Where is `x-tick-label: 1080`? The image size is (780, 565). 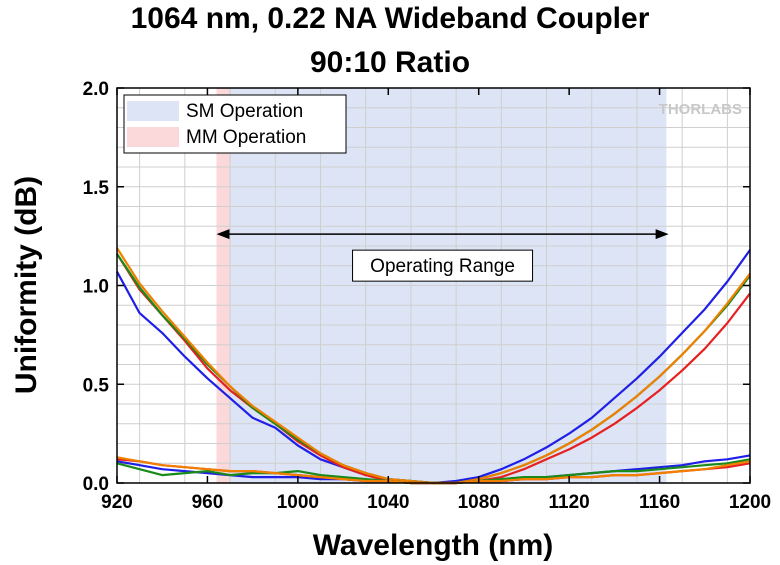
x-tick-label: 1080 is located at coordinates (479, 502).